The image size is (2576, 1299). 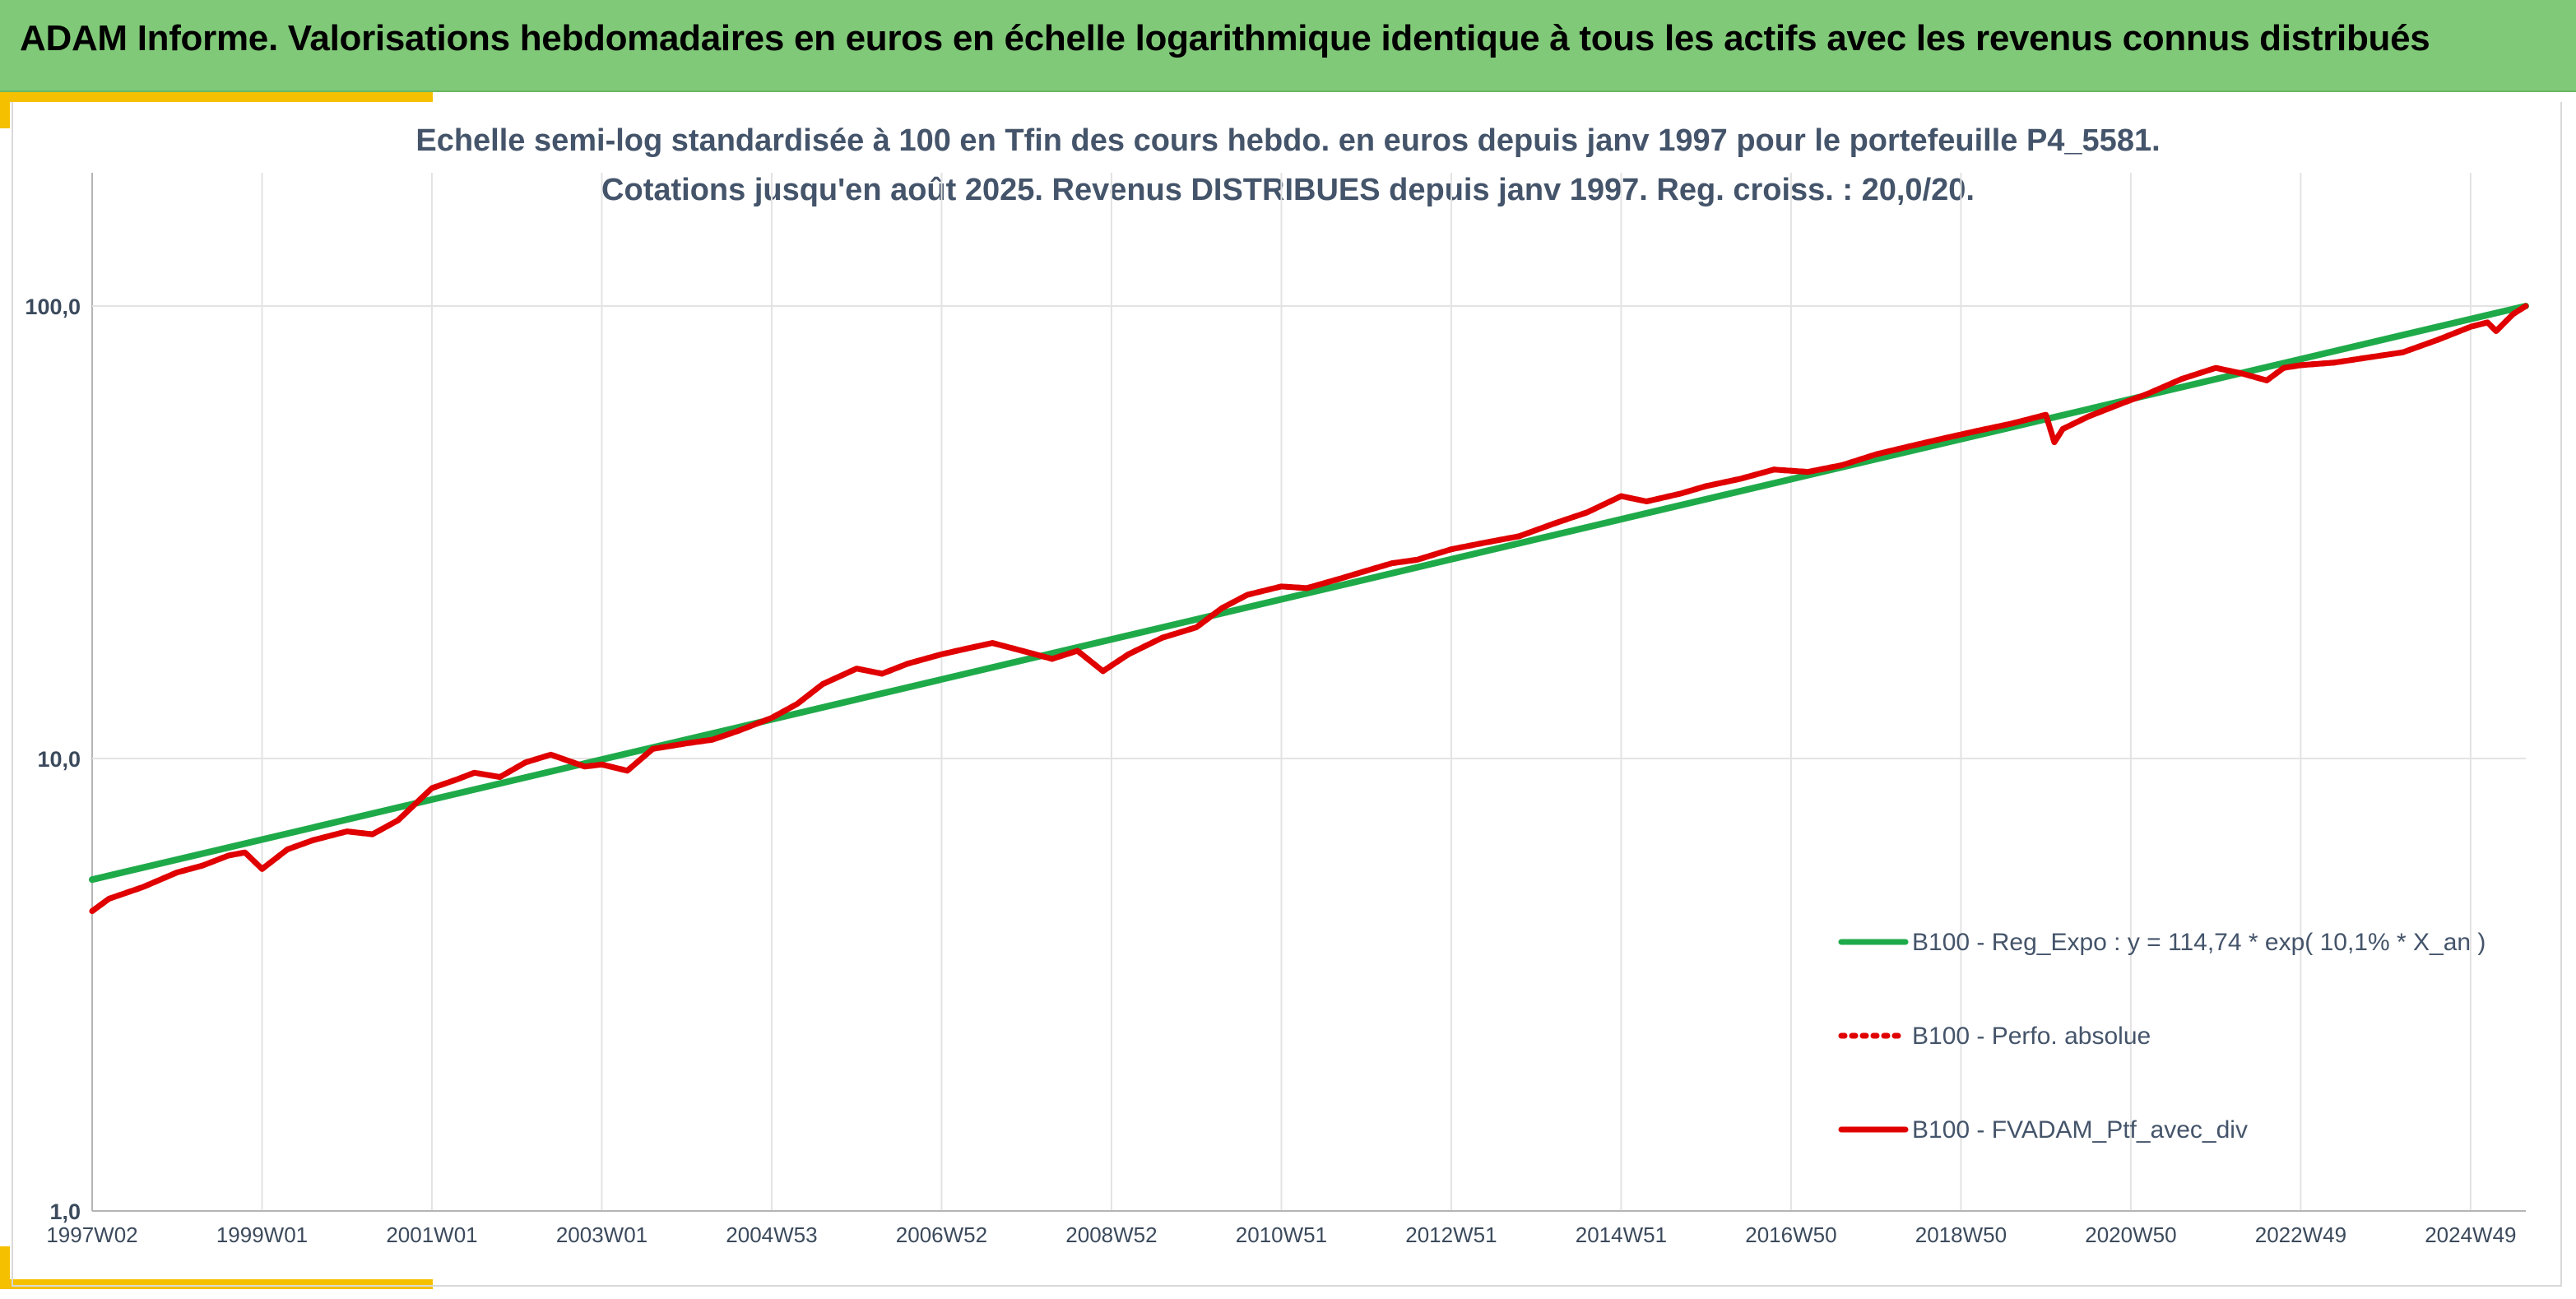 I want to click on y-tick-label: 1,0, so click(x=65, y=1211).